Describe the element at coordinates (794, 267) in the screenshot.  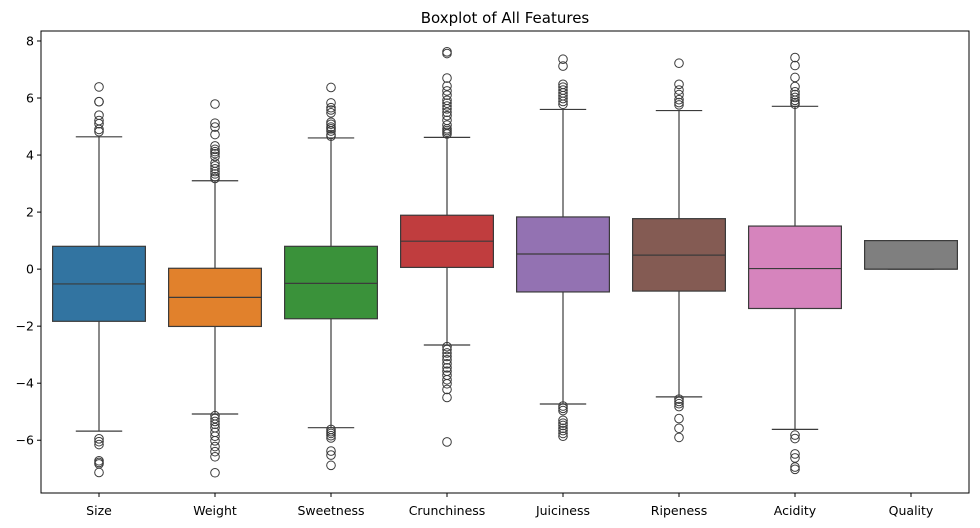
I see `acidity-box` at that location.